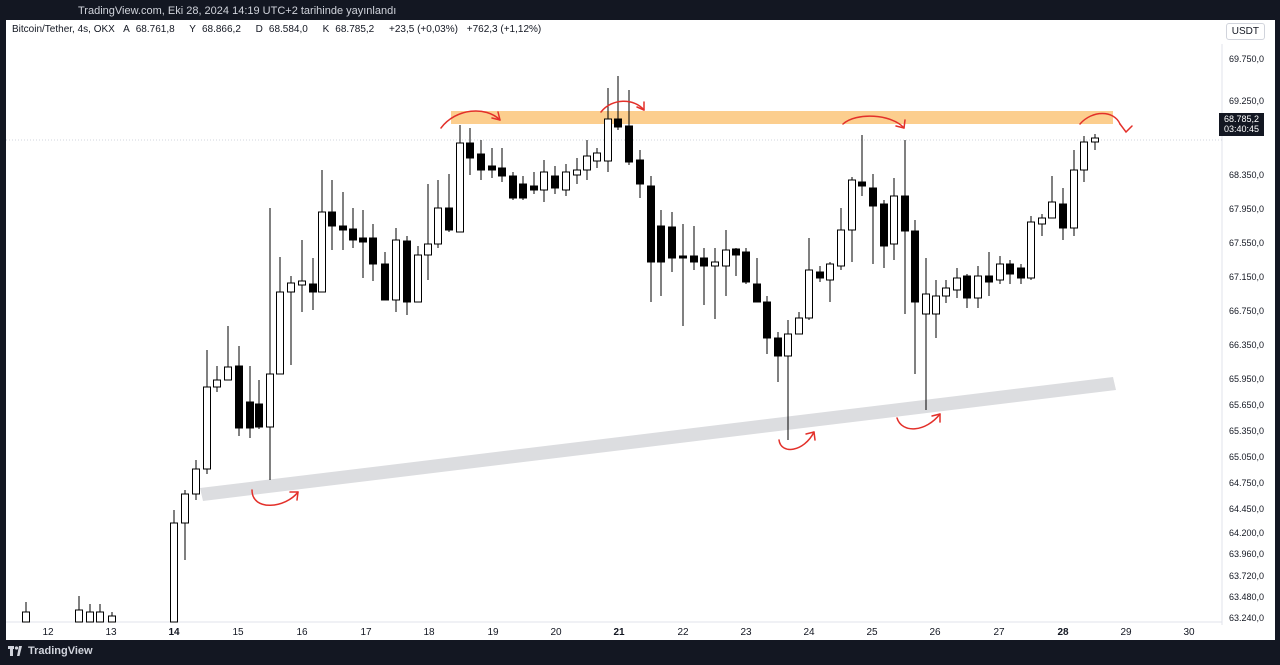 This screenshot has width=1280, height=665. I want to click on time-axis: 12 13 14 15 16 17 18 19 20 21 22 23 24 25 26 27 28 29 30, so click(618, 632).